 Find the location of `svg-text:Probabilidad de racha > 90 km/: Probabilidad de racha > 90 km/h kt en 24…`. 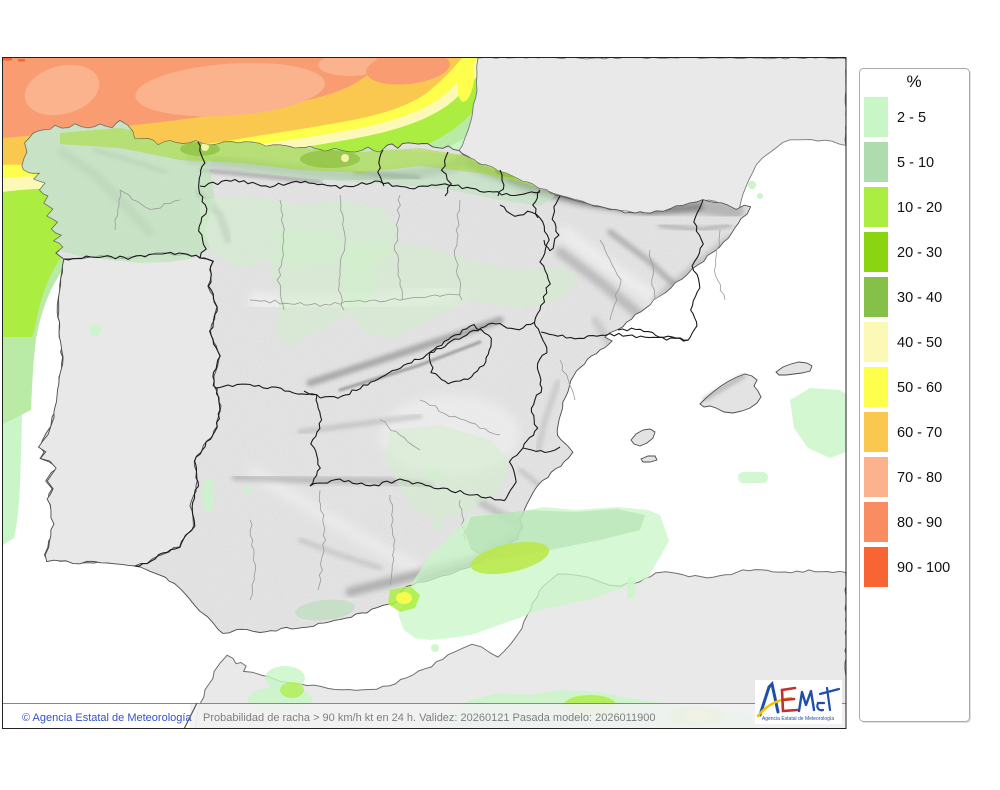

svg-text:Probabilidad de racha > 90 km/: Probabilidad de racha > 90 km/h kt en 24… is located at coordinates (429, 718).